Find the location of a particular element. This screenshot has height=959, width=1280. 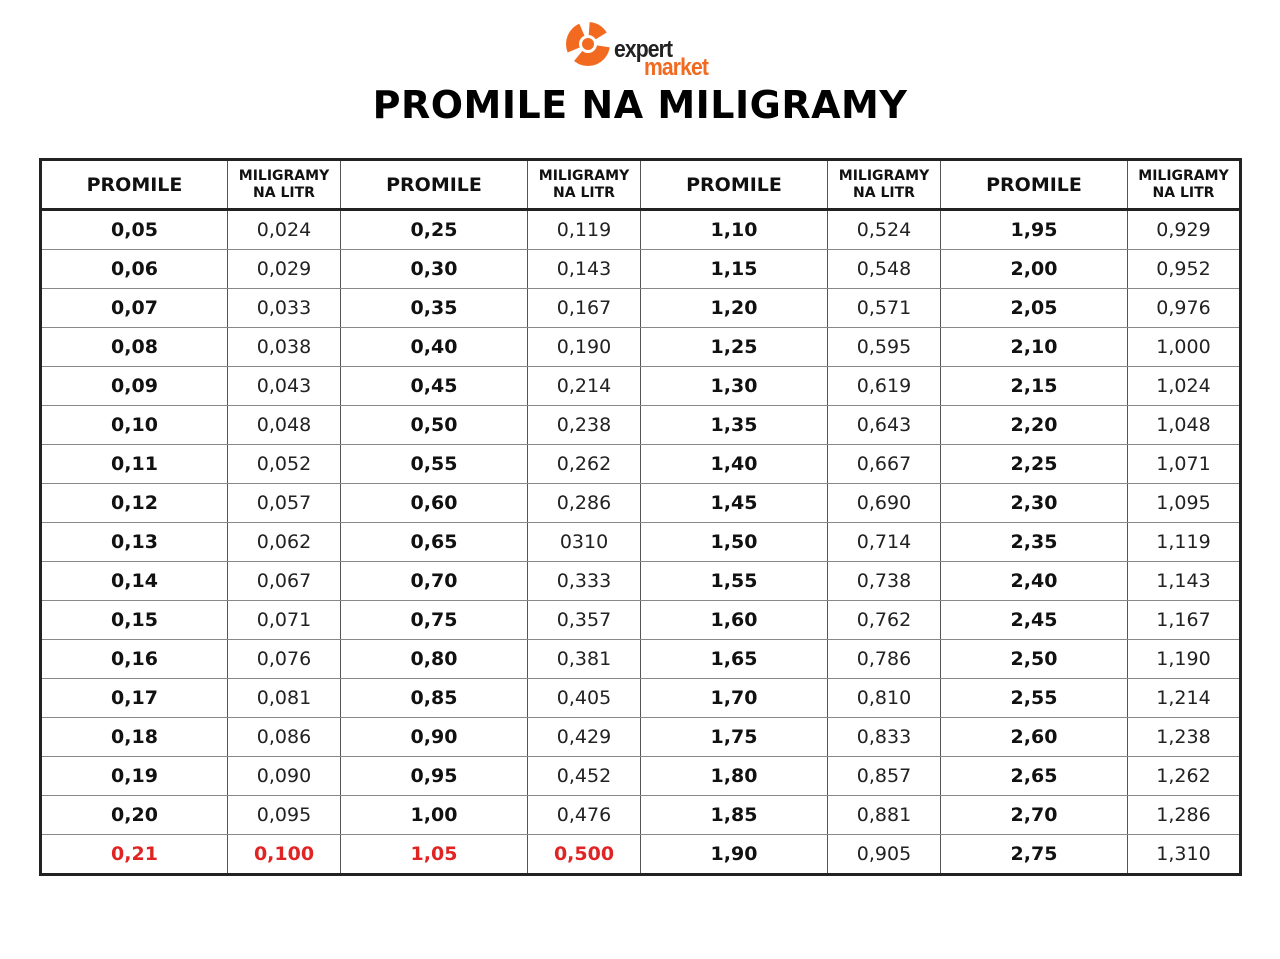

cell-promile: 1,30 is located at coordinates (734, 386).